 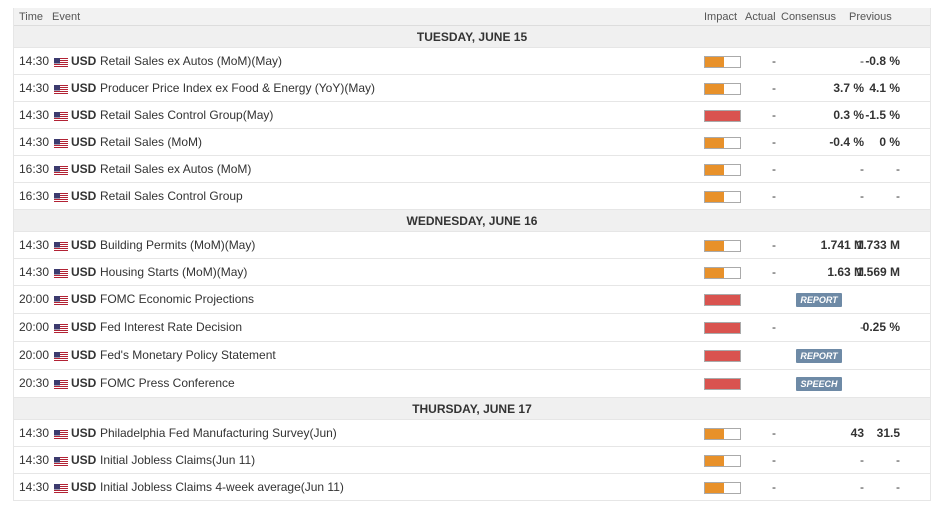 I want to click on previous-value: -1.5 %, so click(x=882, y=115).